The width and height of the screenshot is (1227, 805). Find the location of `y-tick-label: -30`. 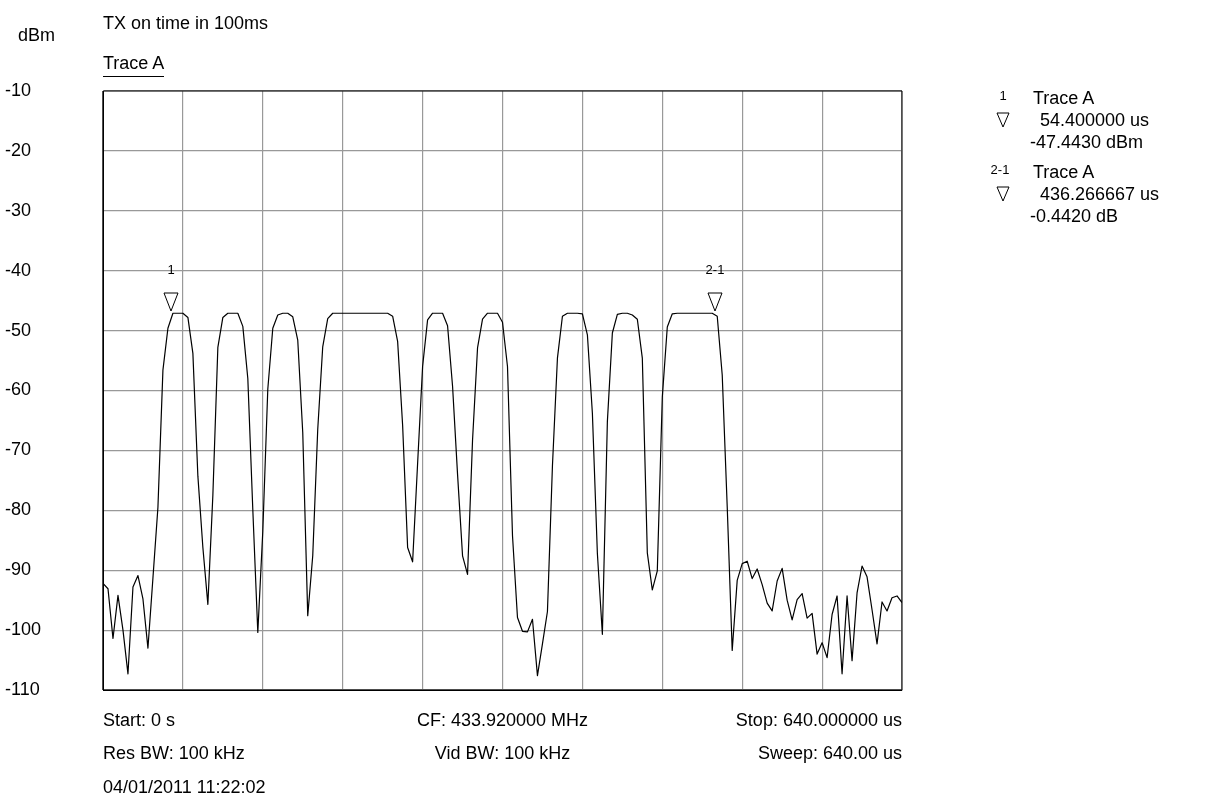

y-tick-label: -30 is located at coordinates (18, 209).